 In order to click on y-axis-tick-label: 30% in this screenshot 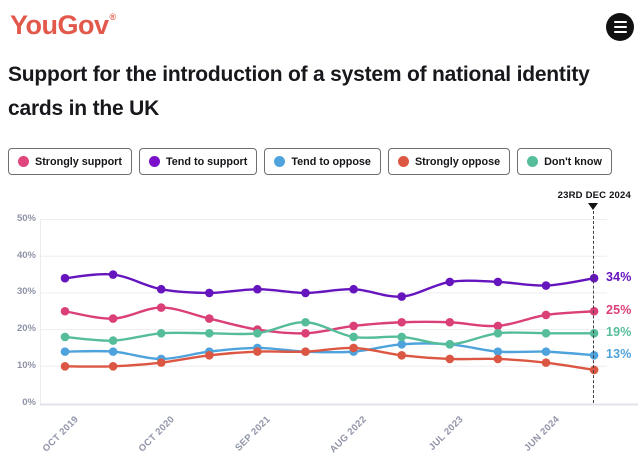, I will do `click(26, 292)`.